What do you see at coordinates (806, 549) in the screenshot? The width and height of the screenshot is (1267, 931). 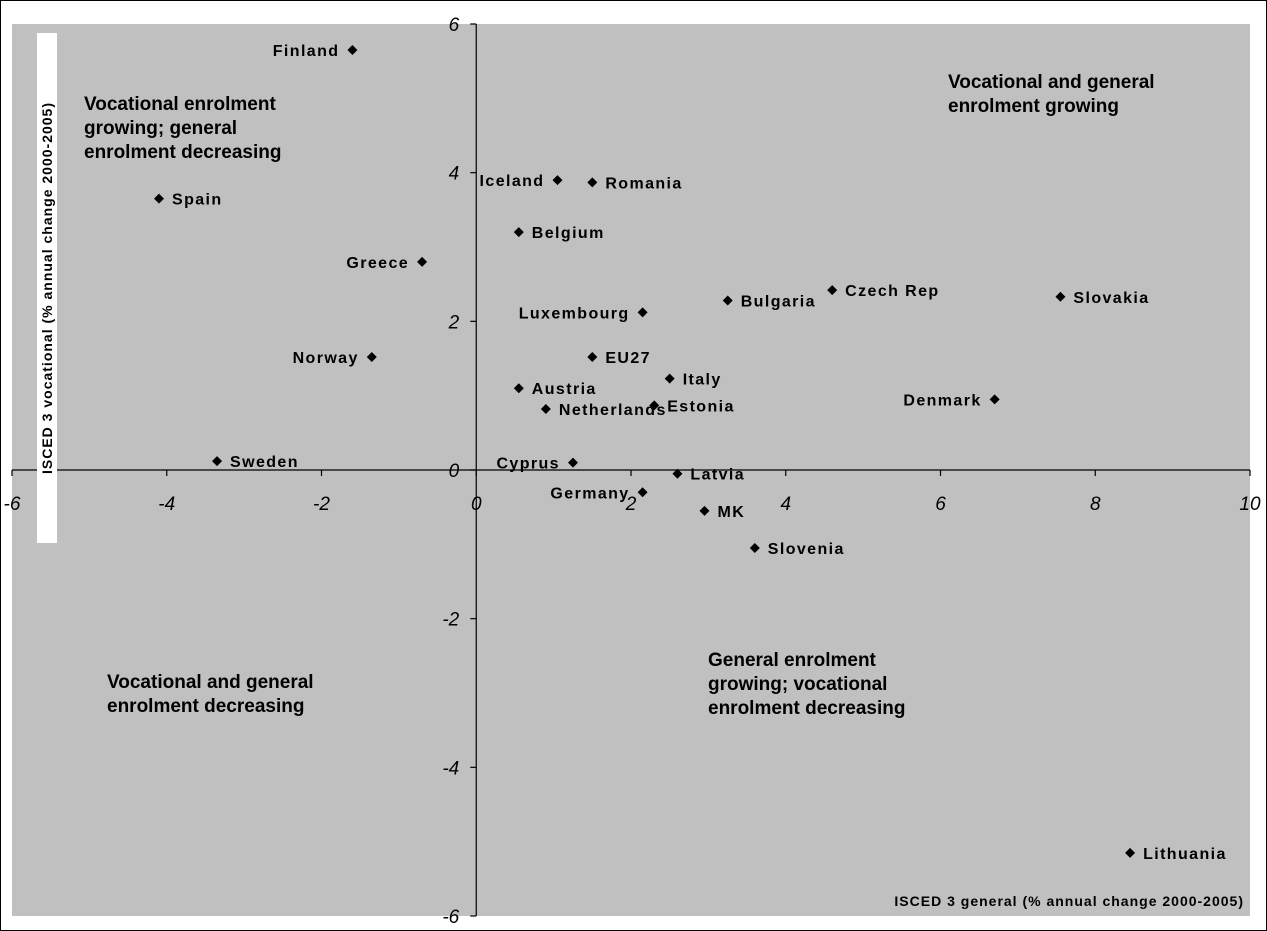 I see `data-point-label: Slovenia` at bounding box center [806, 549].